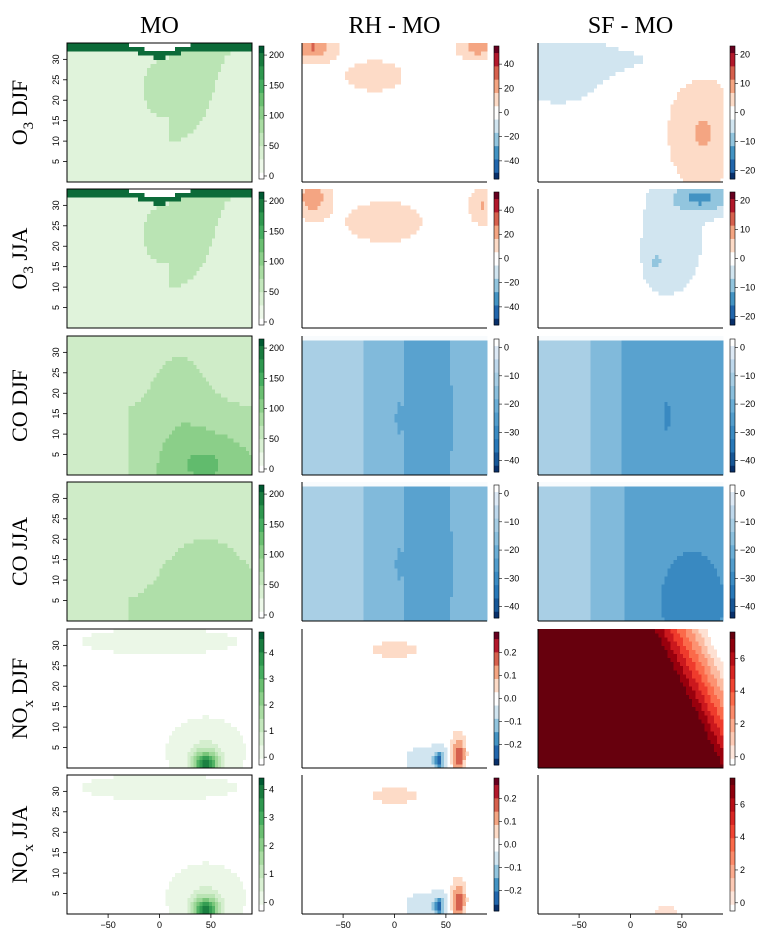 The height and width of the screenshot is (947, 758). Describe the element at coordinates (159, 112) in the screenshot. I see `heatmap-cells` at that location.